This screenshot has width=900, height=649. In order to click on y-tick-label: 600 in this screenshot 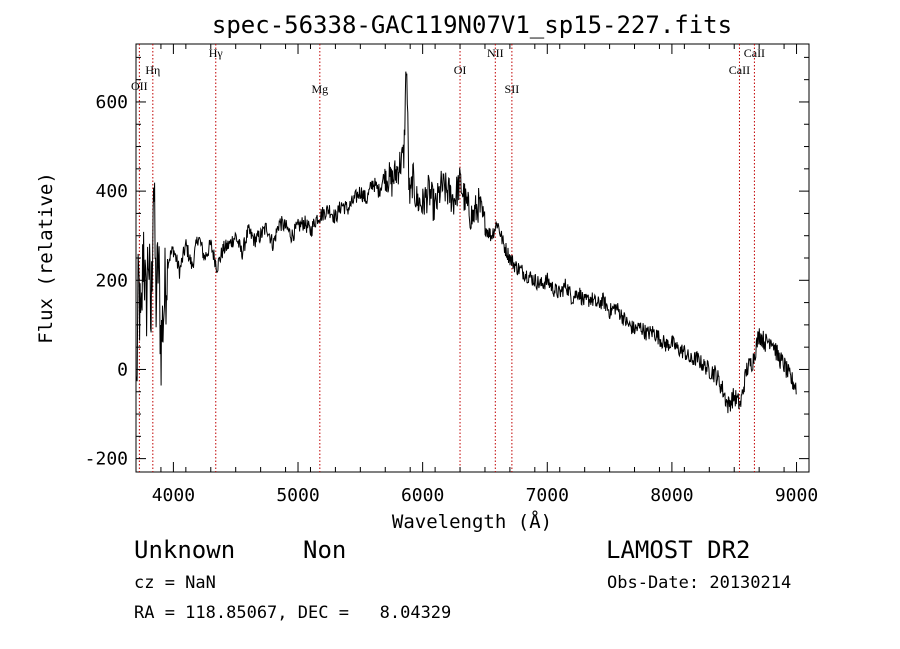, I will do `click(111, 102)`.